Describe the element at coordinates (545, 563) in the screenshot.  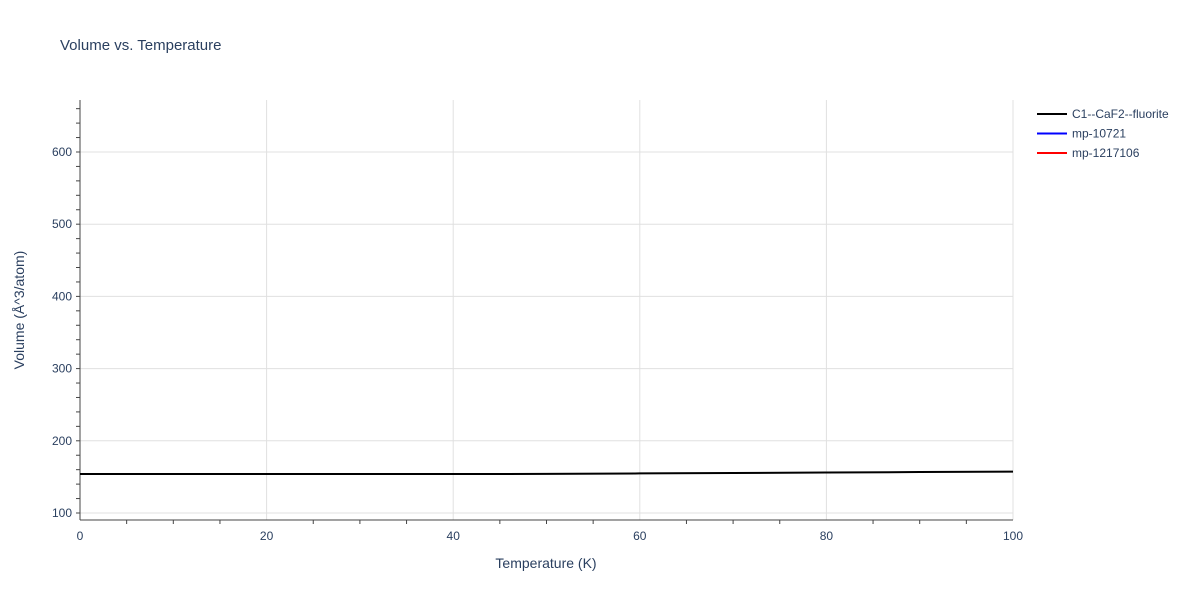
I see `x-axis-label: Temperature (K)` at that location.